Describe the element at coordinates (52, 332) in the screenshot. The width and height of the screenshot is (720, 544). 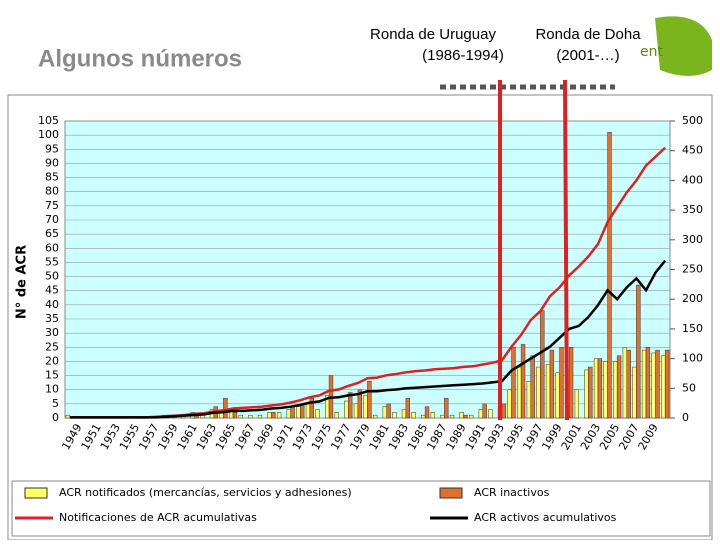
I see `y-tick-label: 30` at that location.